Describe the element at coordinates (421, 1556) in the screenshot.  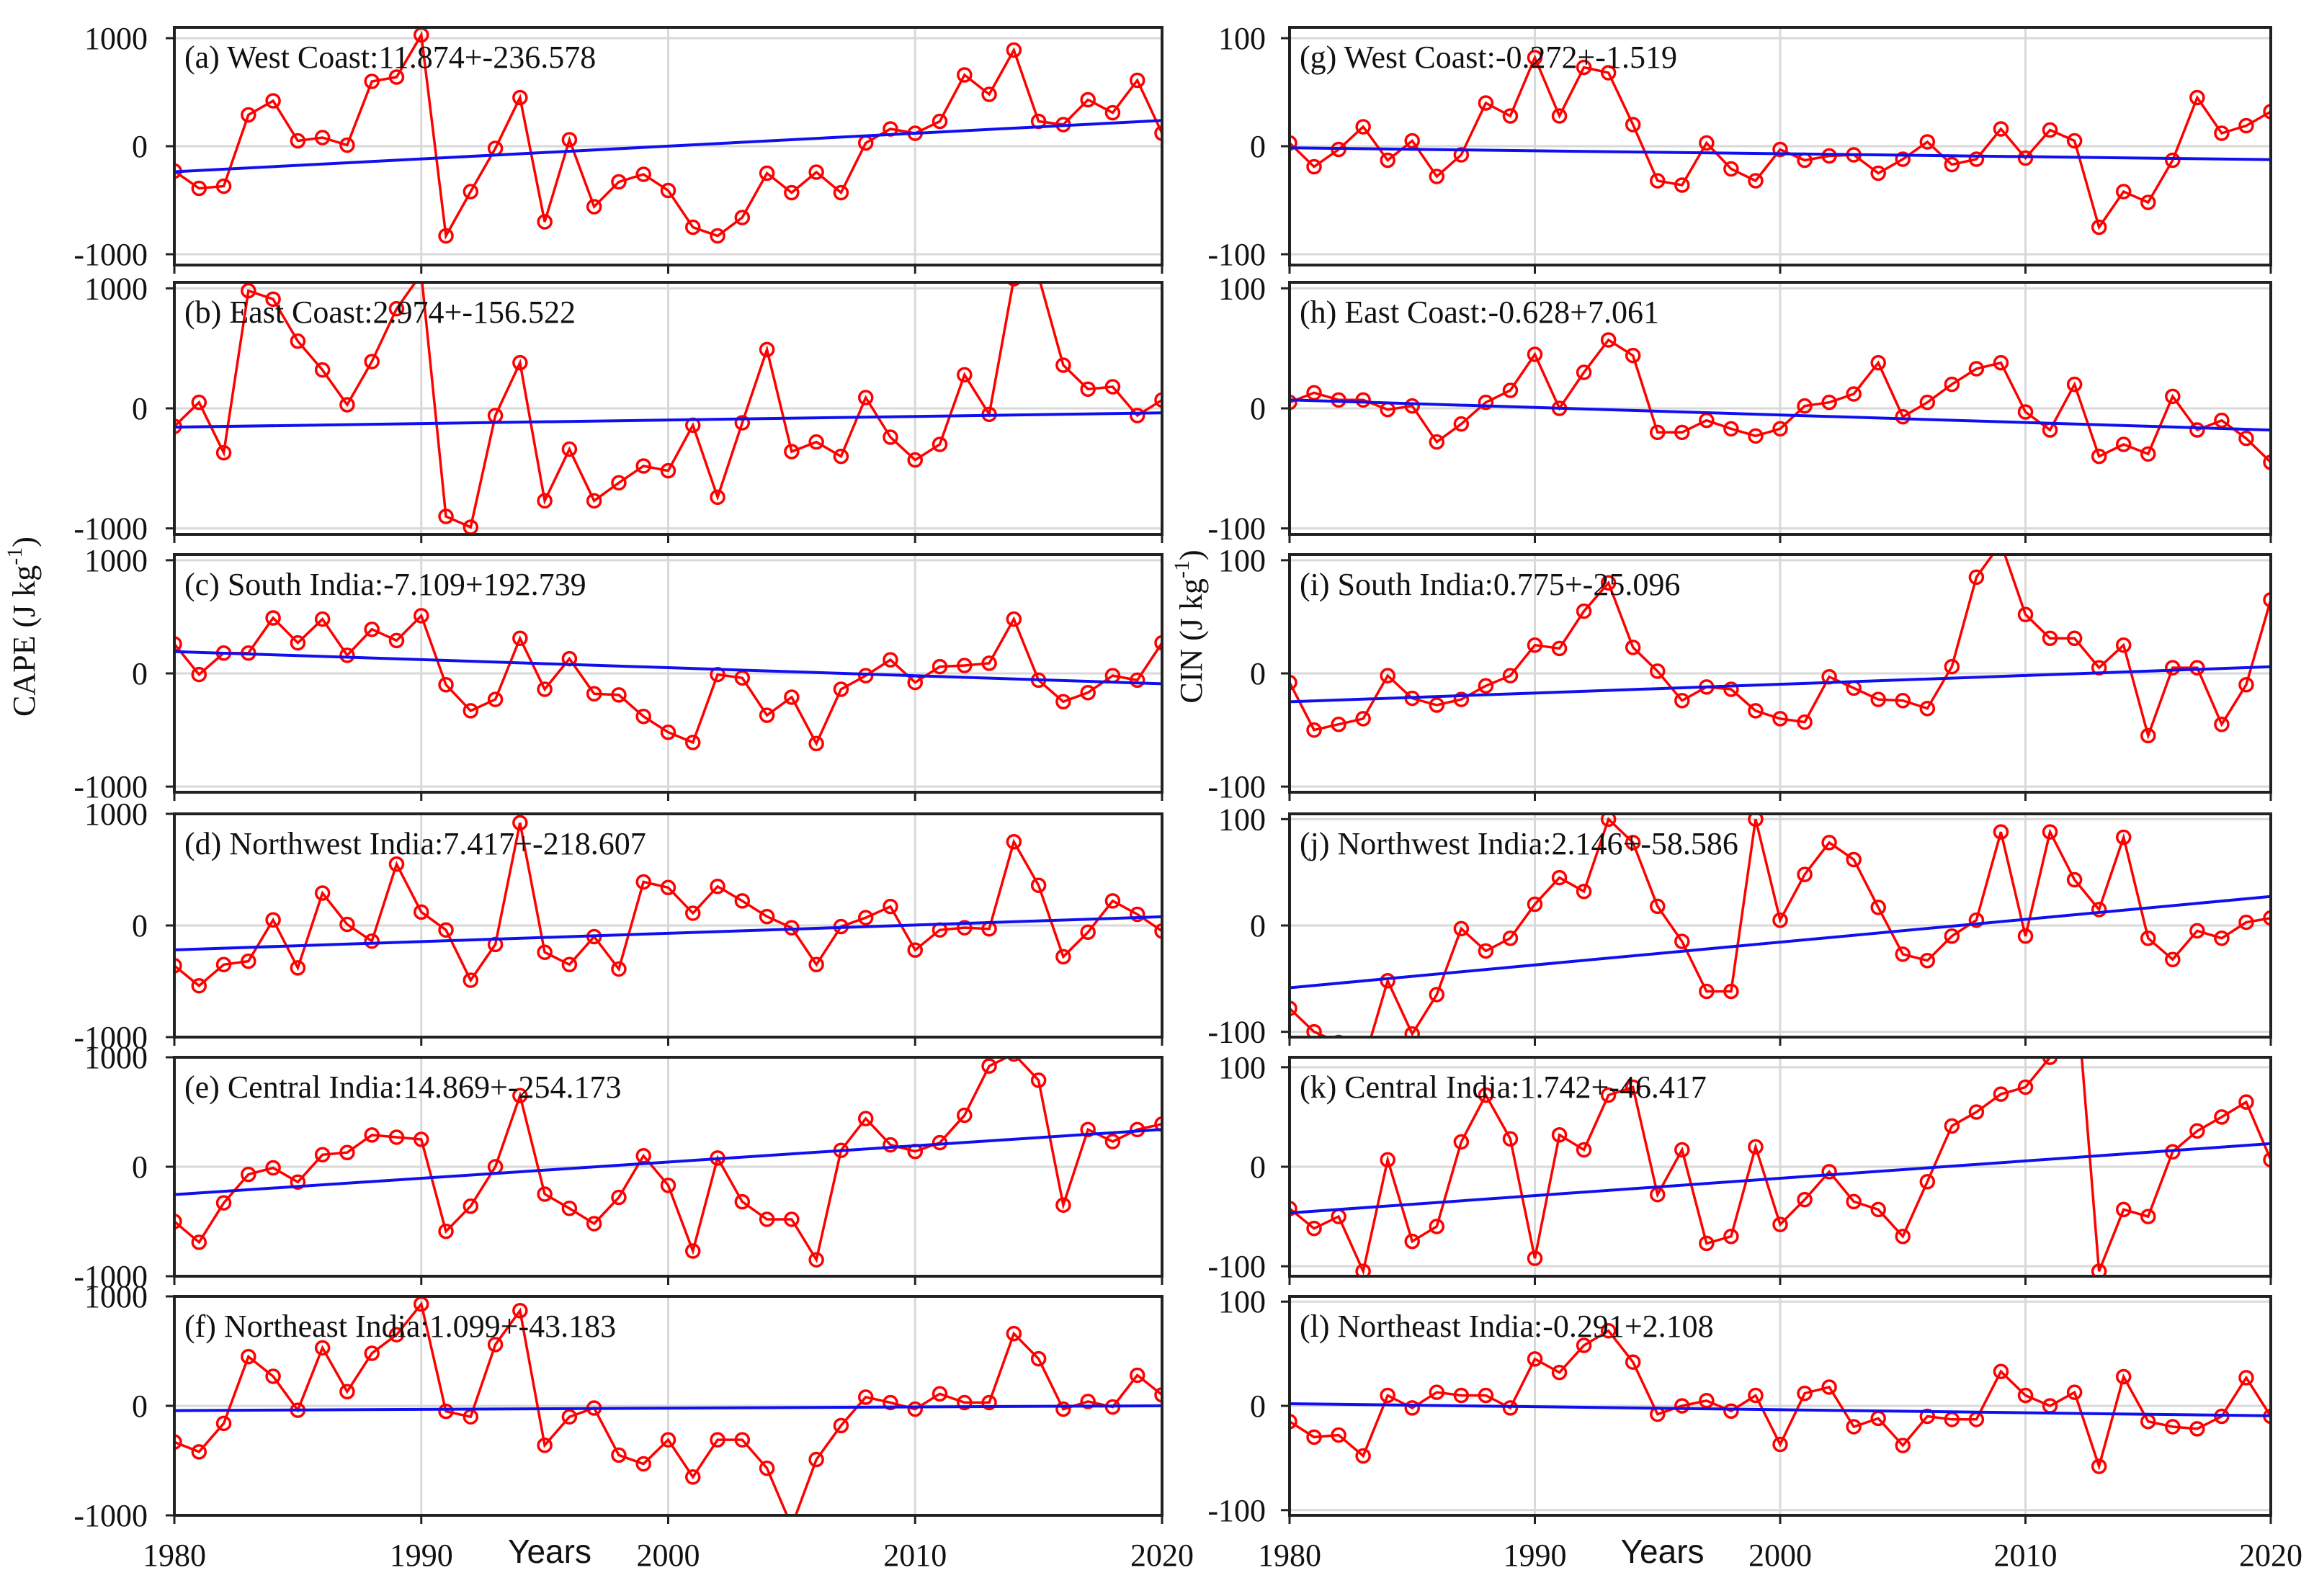
I see `x-tick-label: 1990` at that location.